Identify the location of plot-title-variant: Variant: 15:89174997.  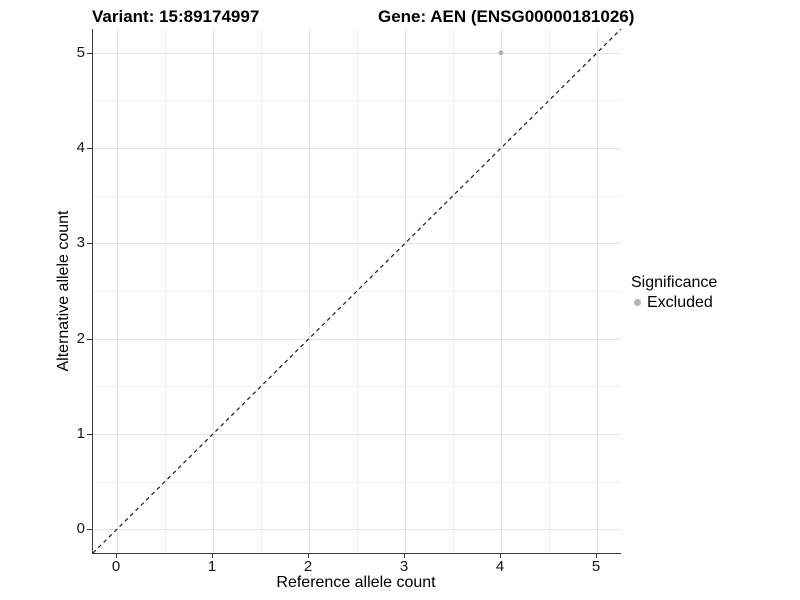
(176, 16).